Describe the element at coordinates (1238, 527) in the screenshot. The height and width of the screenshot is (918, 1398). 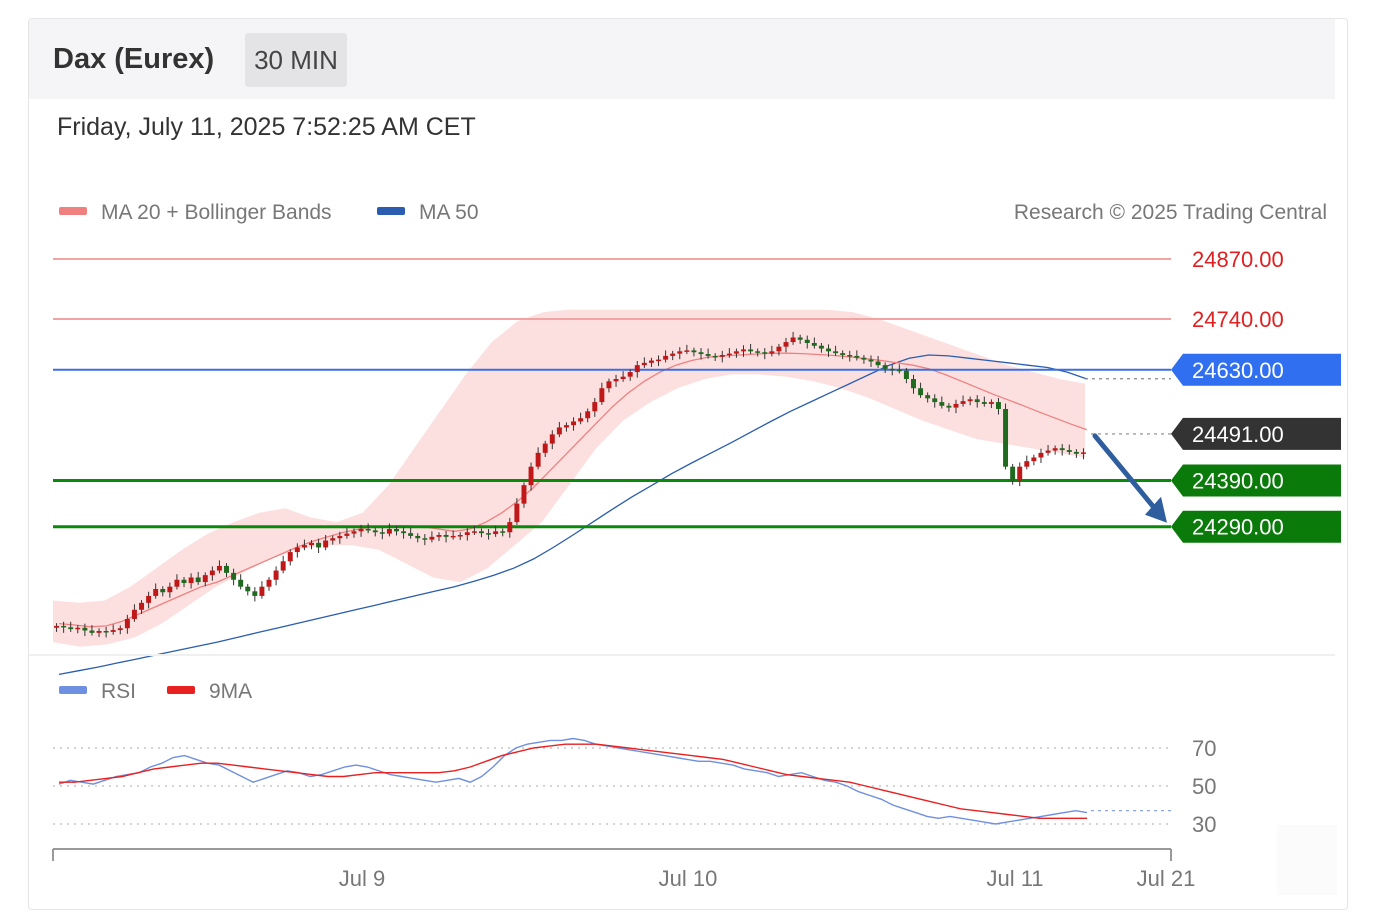
I see `level-label-24290.00: 24290.00` at that location.